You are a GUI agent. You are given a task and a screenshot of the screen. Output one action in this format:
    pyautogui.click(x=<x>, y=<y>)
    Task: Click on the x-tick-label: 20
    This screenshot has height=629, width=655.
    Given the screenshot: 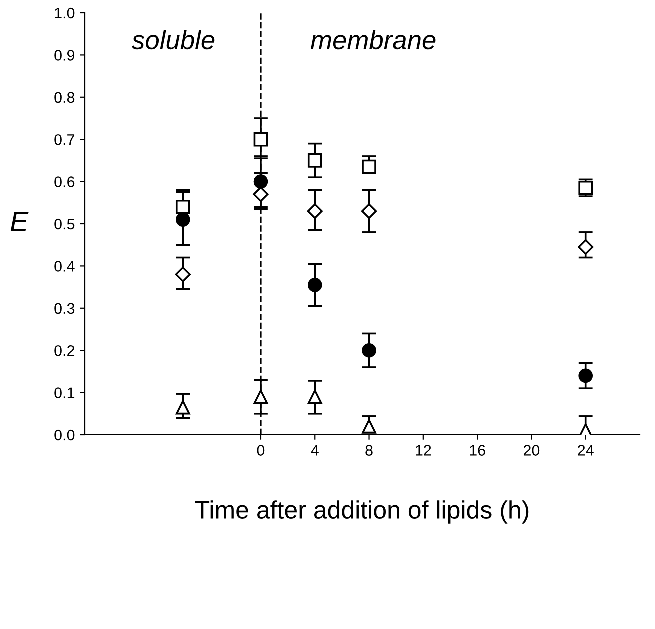 What is the action you would take?
    pyautogui.click(x=532, y=450)
    